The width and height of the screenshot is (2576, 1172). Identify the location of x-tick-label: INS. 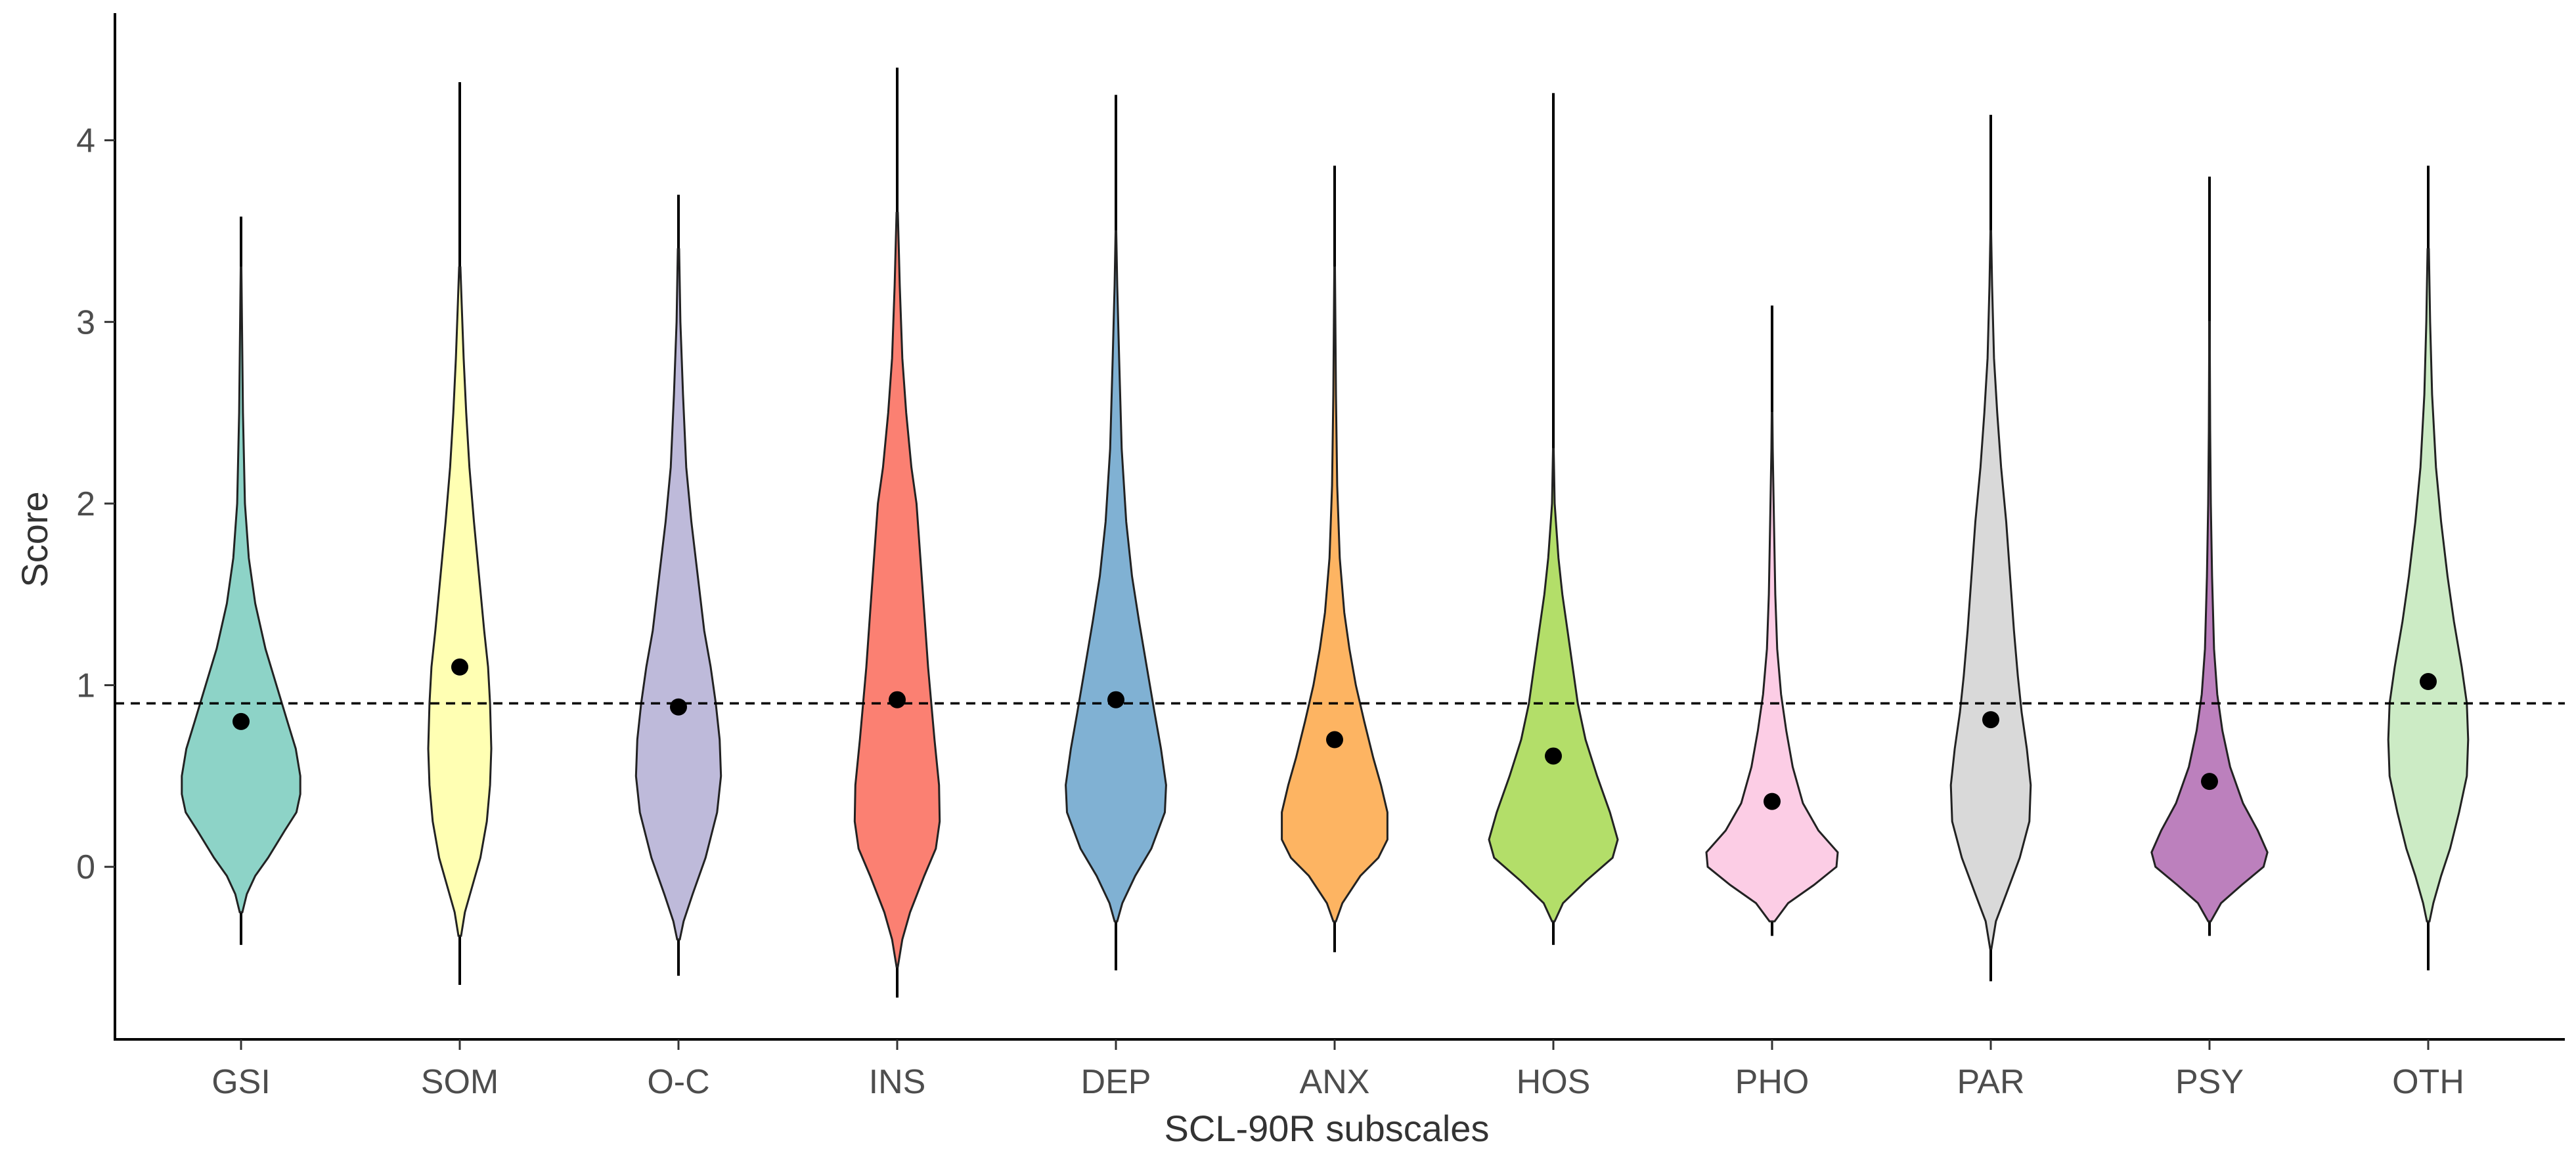
(898, 1082).